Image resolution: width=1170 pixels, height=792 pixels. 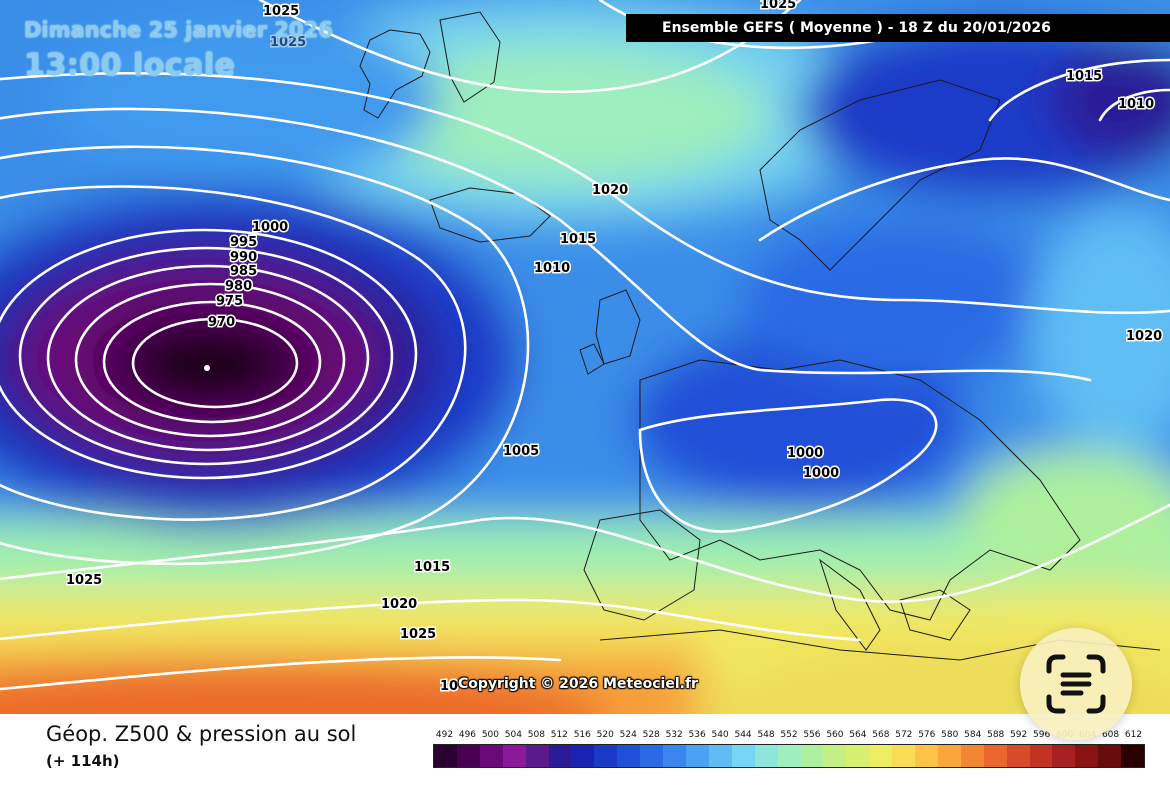 I want to click on legend-tick-label: 528, so click(x=651, y=735).